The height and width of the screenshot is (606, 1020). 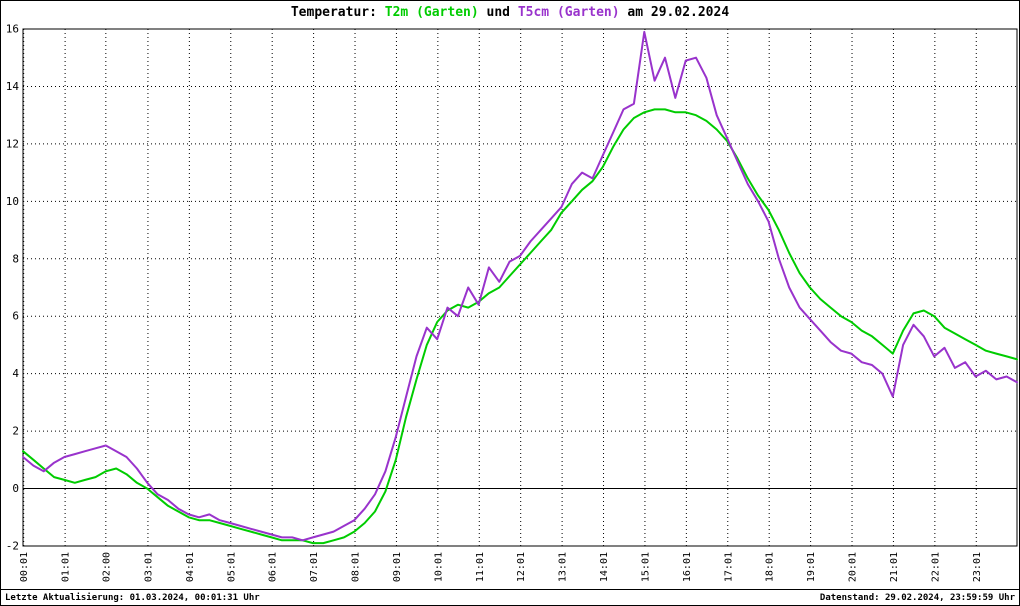 What do you see at coordinates (12, 201) in the screenshot?
I see `y-axis-tick-label: 10` at bounding box center [12, 201].